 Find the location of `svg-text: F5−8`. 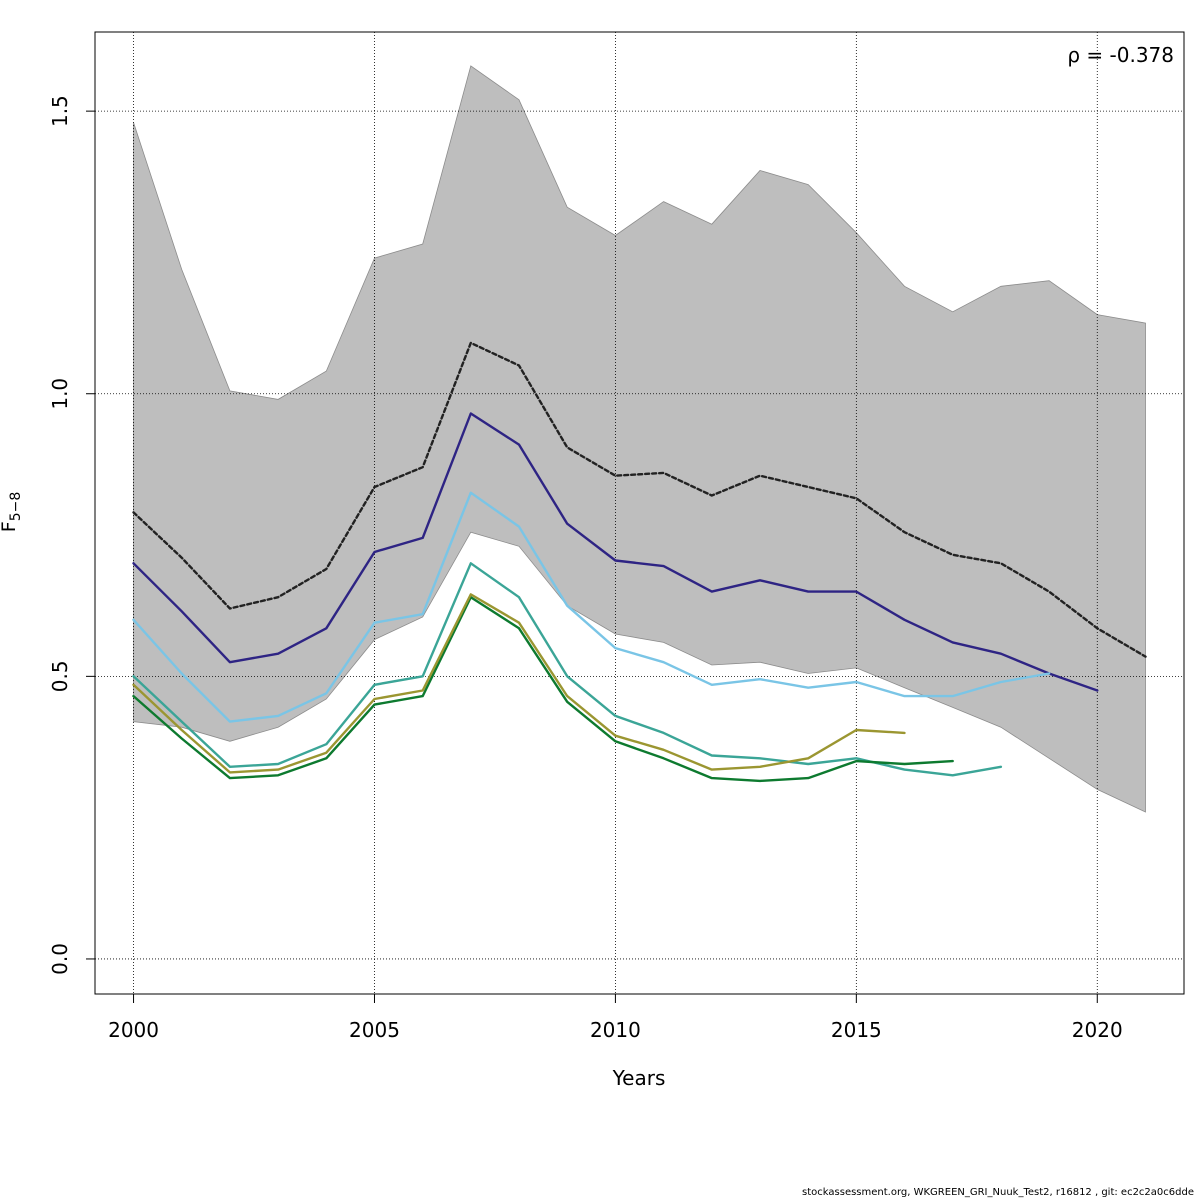

svg-text: F5−8 is located at coordinates (12, 512).